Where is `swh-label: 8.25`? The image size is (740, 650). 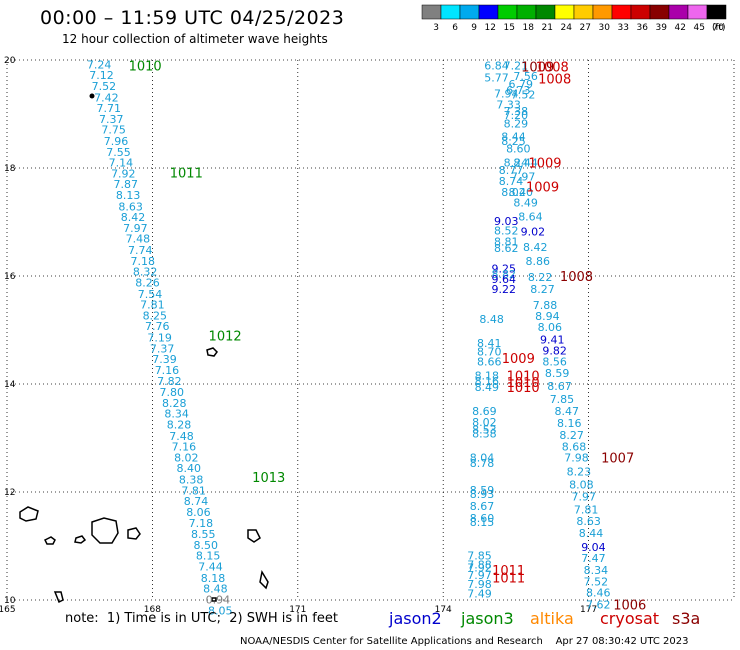
swh-label: 8.25 is located at coordinates (513, 141).